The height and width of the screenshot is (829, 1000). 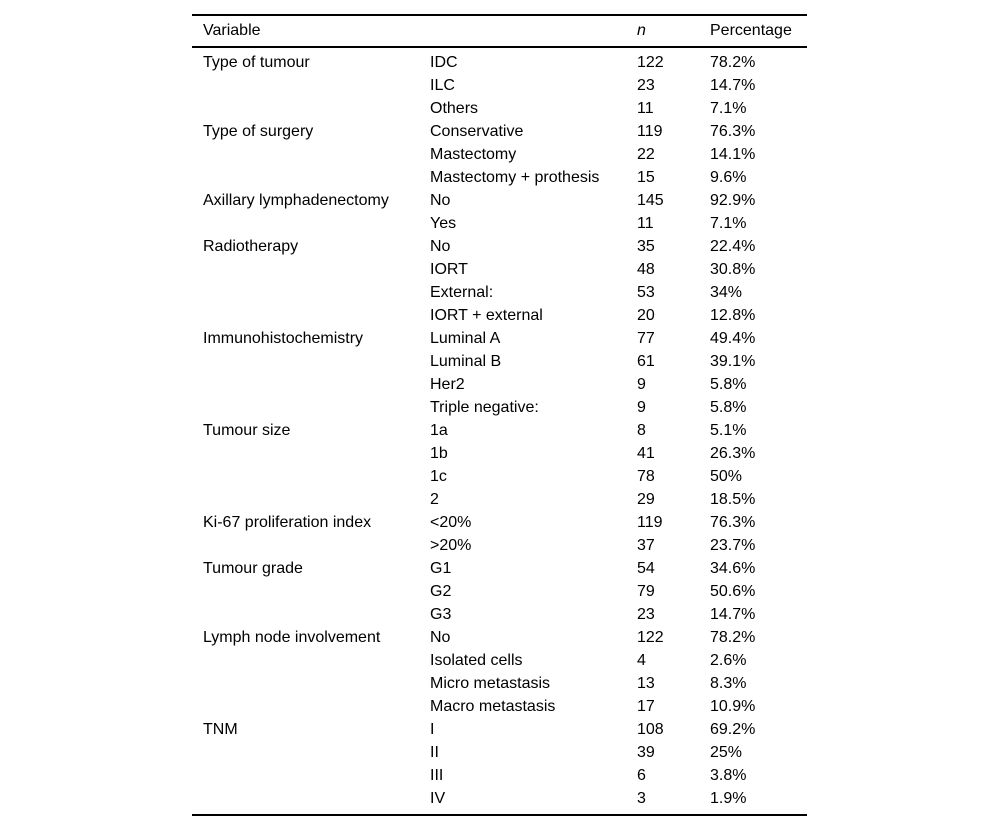 What do you see at coordinates (499, 85) in the screenshot?
I see `table-row: ILC 23 14.7%` at bounding box center [499, 85].